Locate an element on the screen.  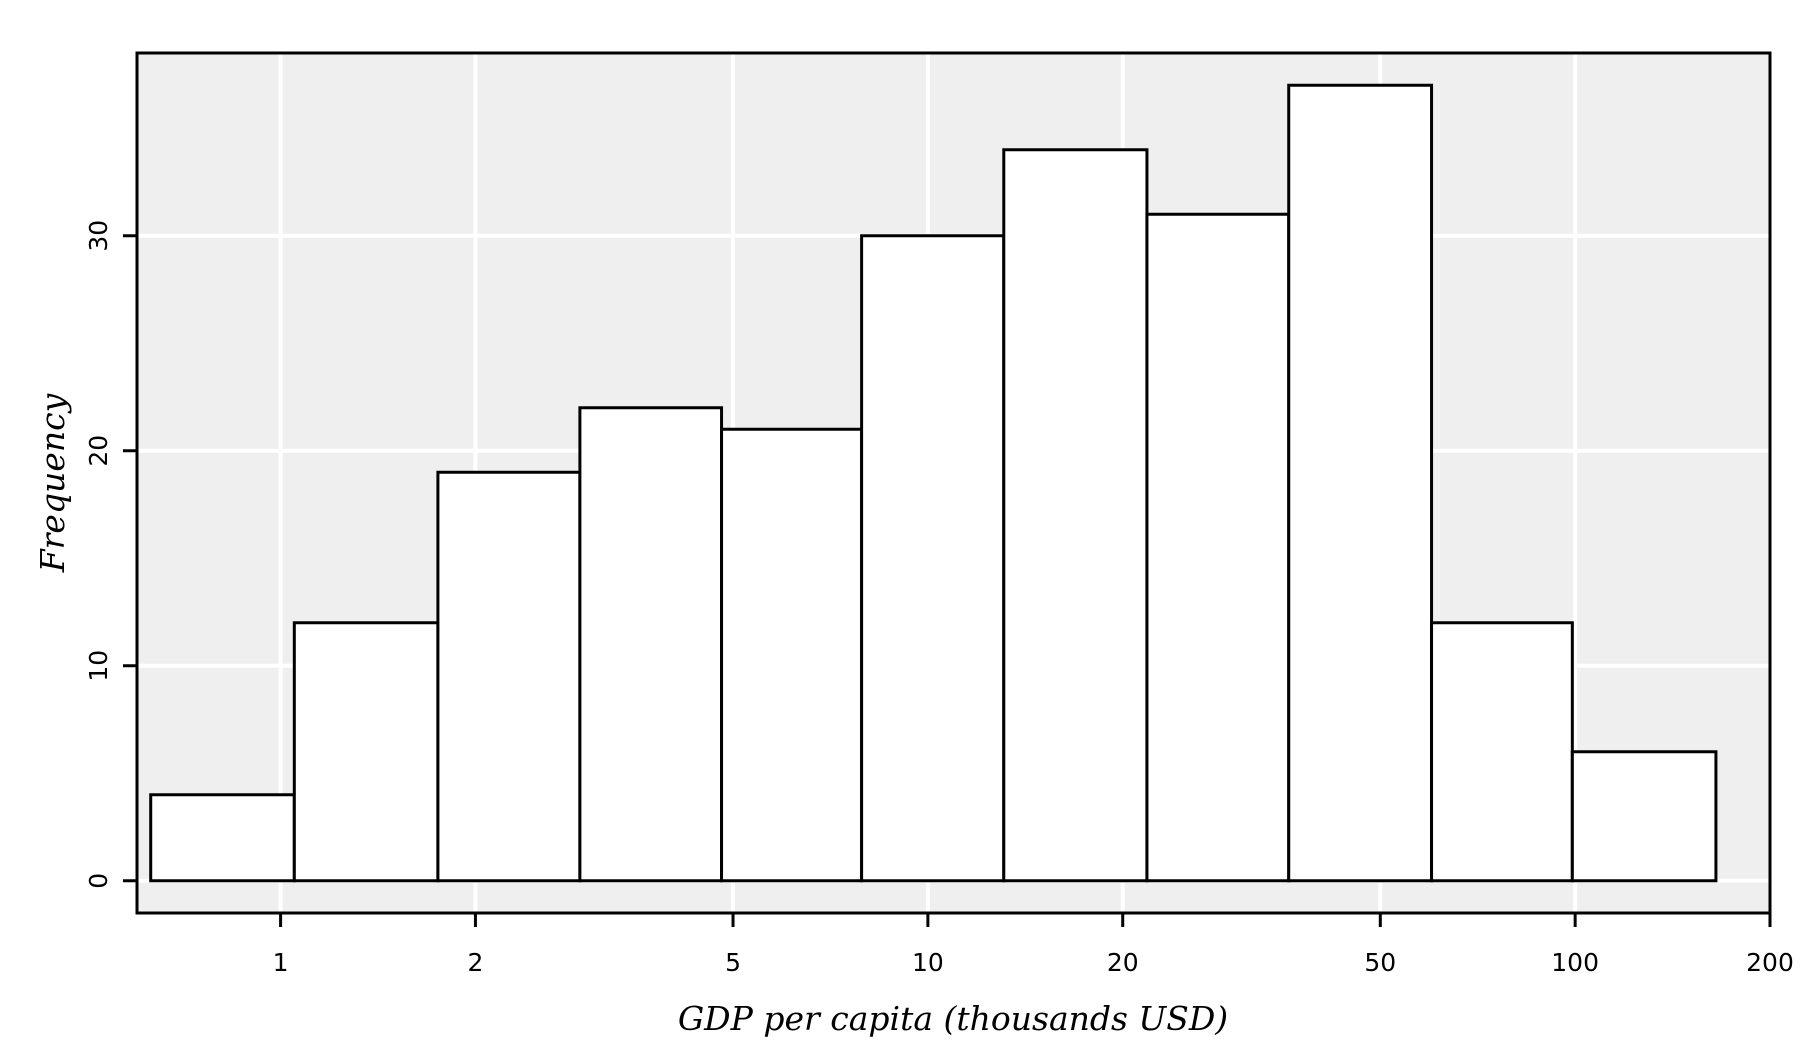
y-tick-label-20: 20 is located at coordinates (98, 451).